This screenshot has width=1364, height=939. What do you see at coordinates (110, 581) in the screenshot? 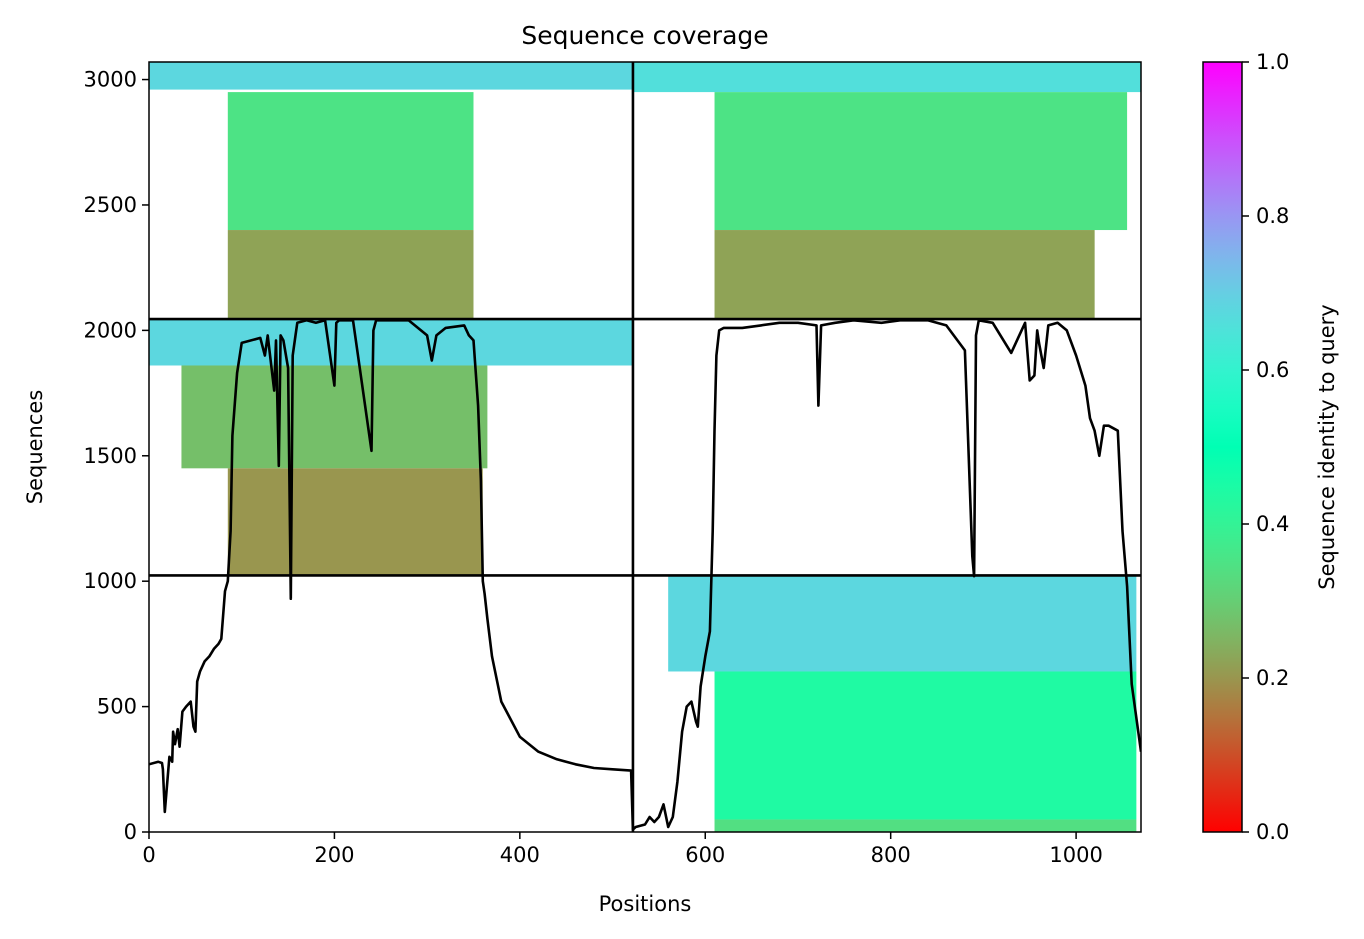
I see `y-tick-label: 1000` at bounding box center [110, 581].